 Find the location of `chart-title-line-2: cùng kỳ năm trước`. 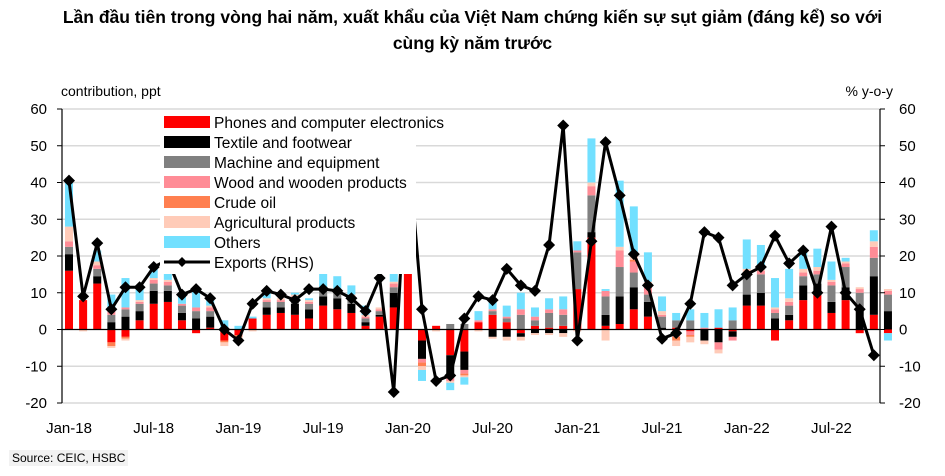

chart-title-line-2: cùng kỳ năm trước is located at coordinates (472, 43).